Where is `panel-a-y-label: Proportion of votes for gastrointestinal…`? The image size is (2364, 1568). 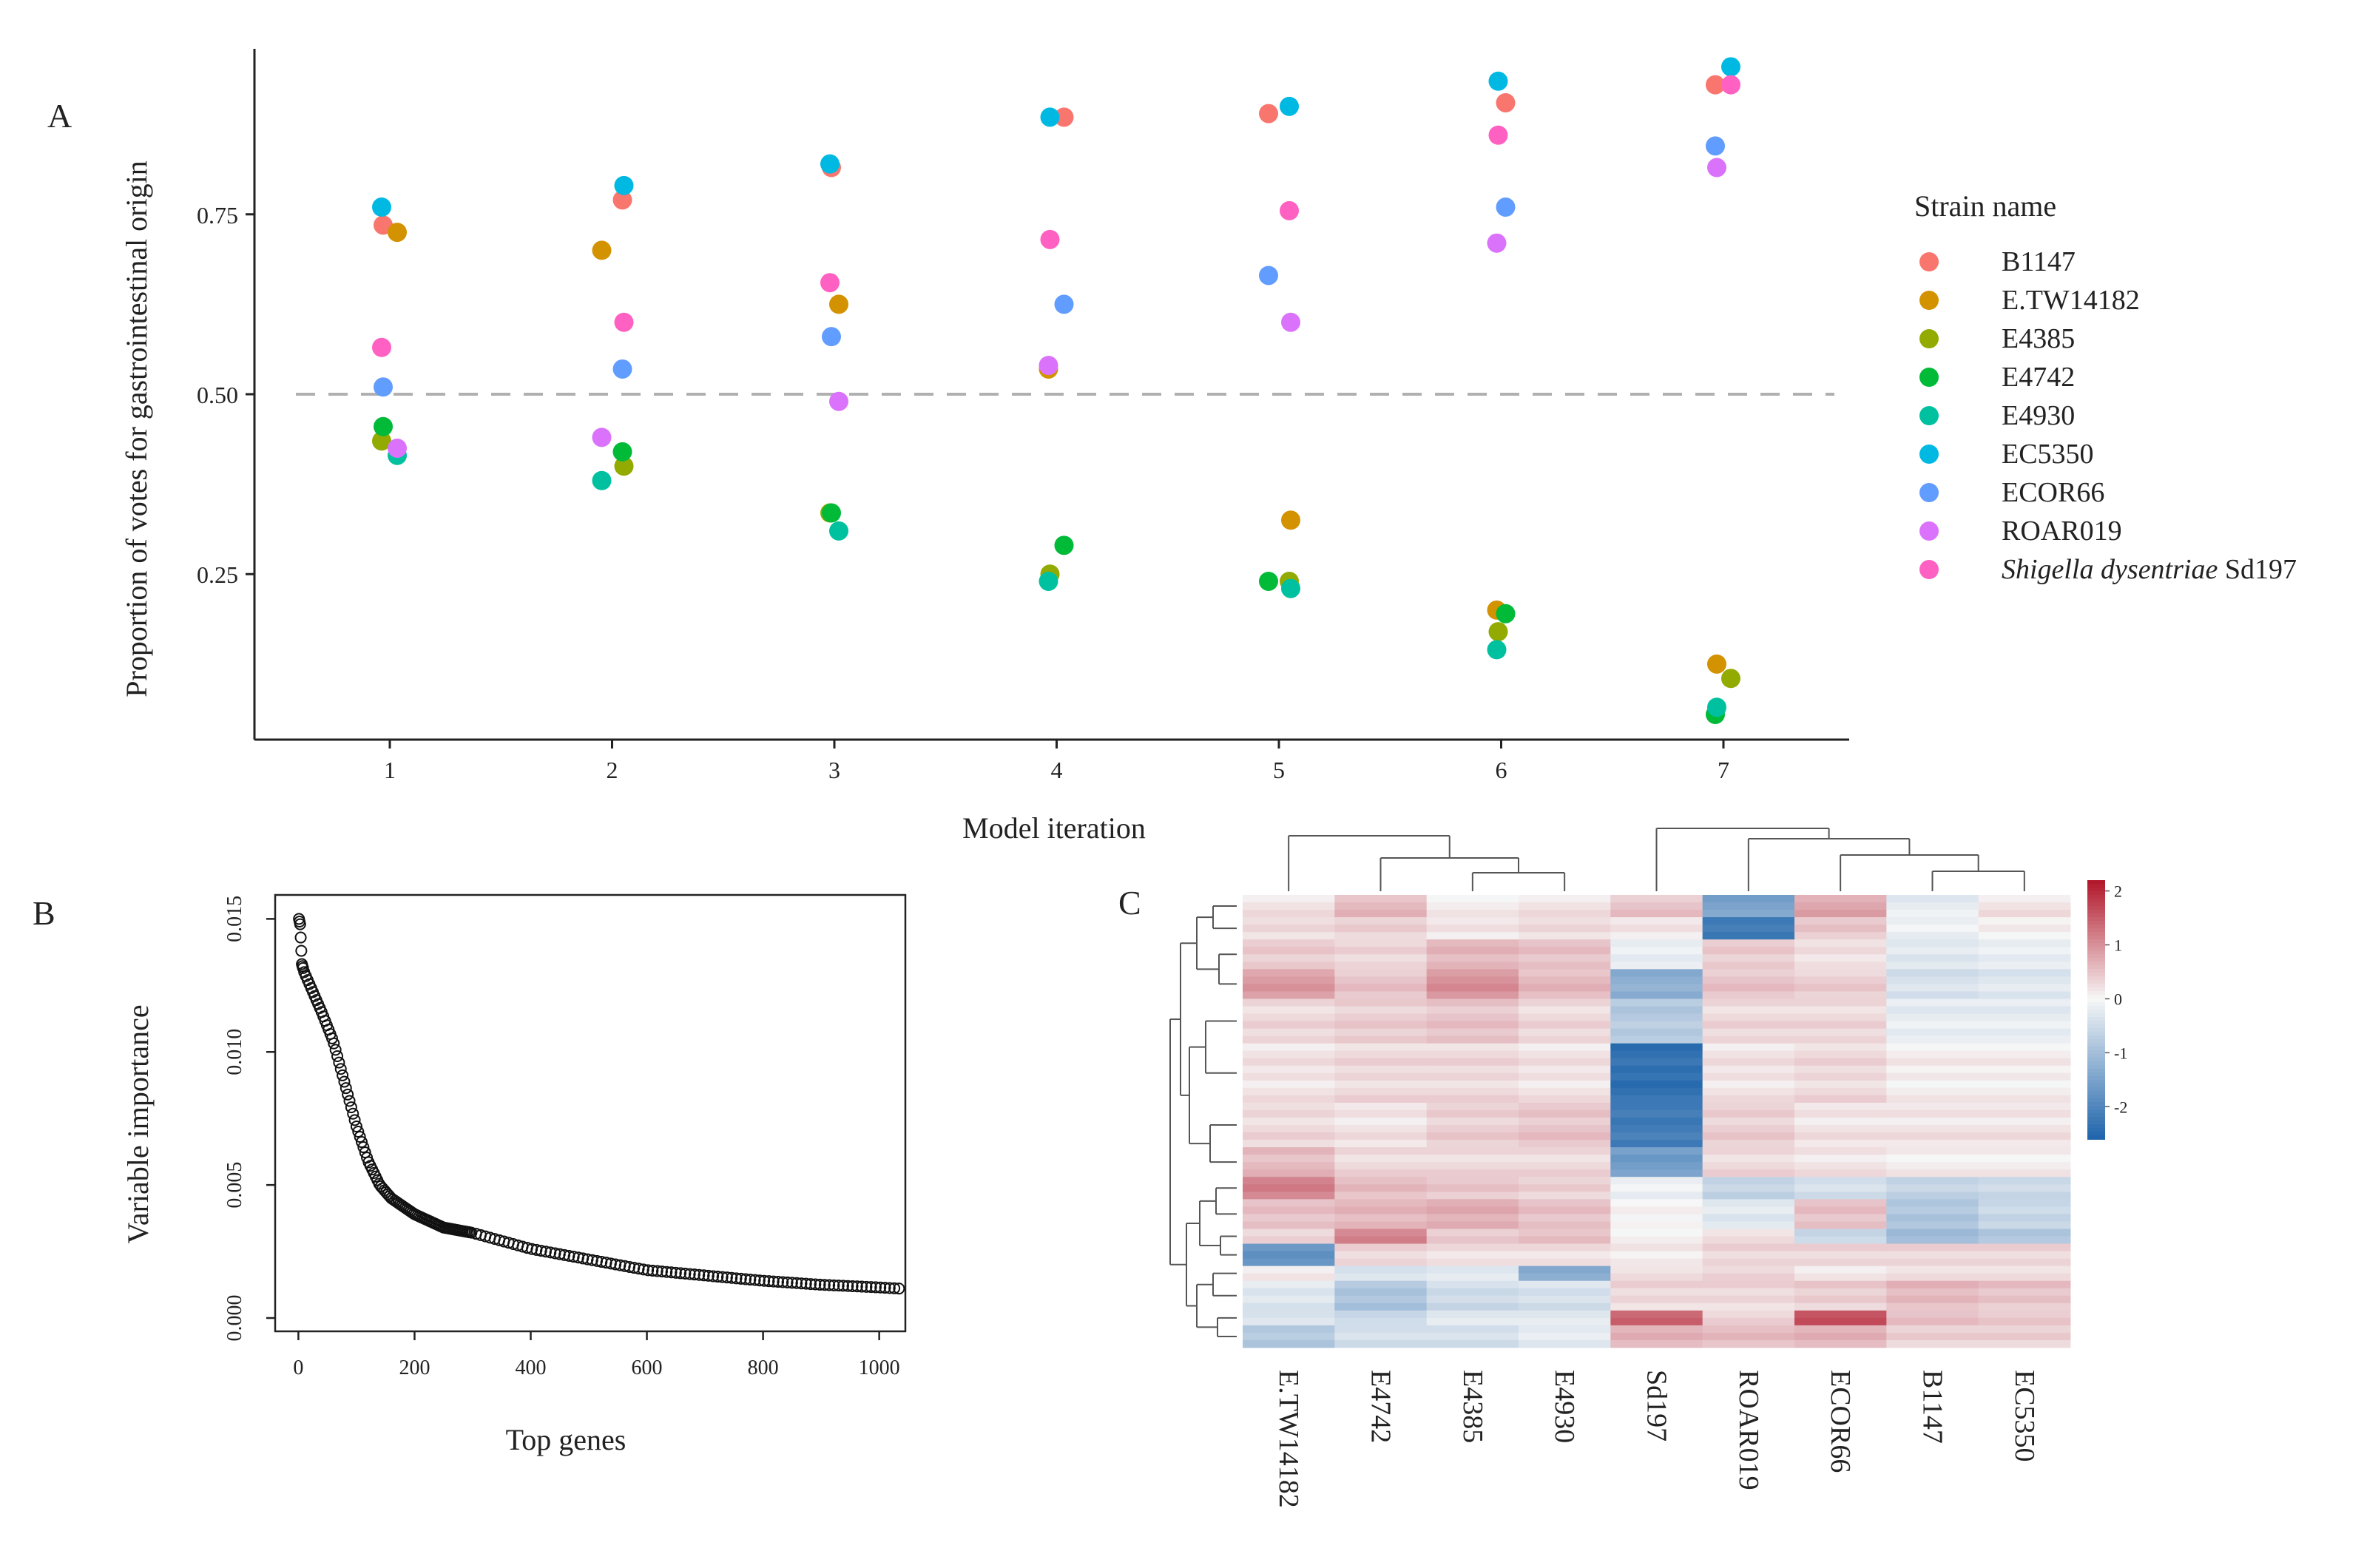 panel-a-y-label: Proportion of votes for gastrointestinal… is located at coordinates (136, 428).